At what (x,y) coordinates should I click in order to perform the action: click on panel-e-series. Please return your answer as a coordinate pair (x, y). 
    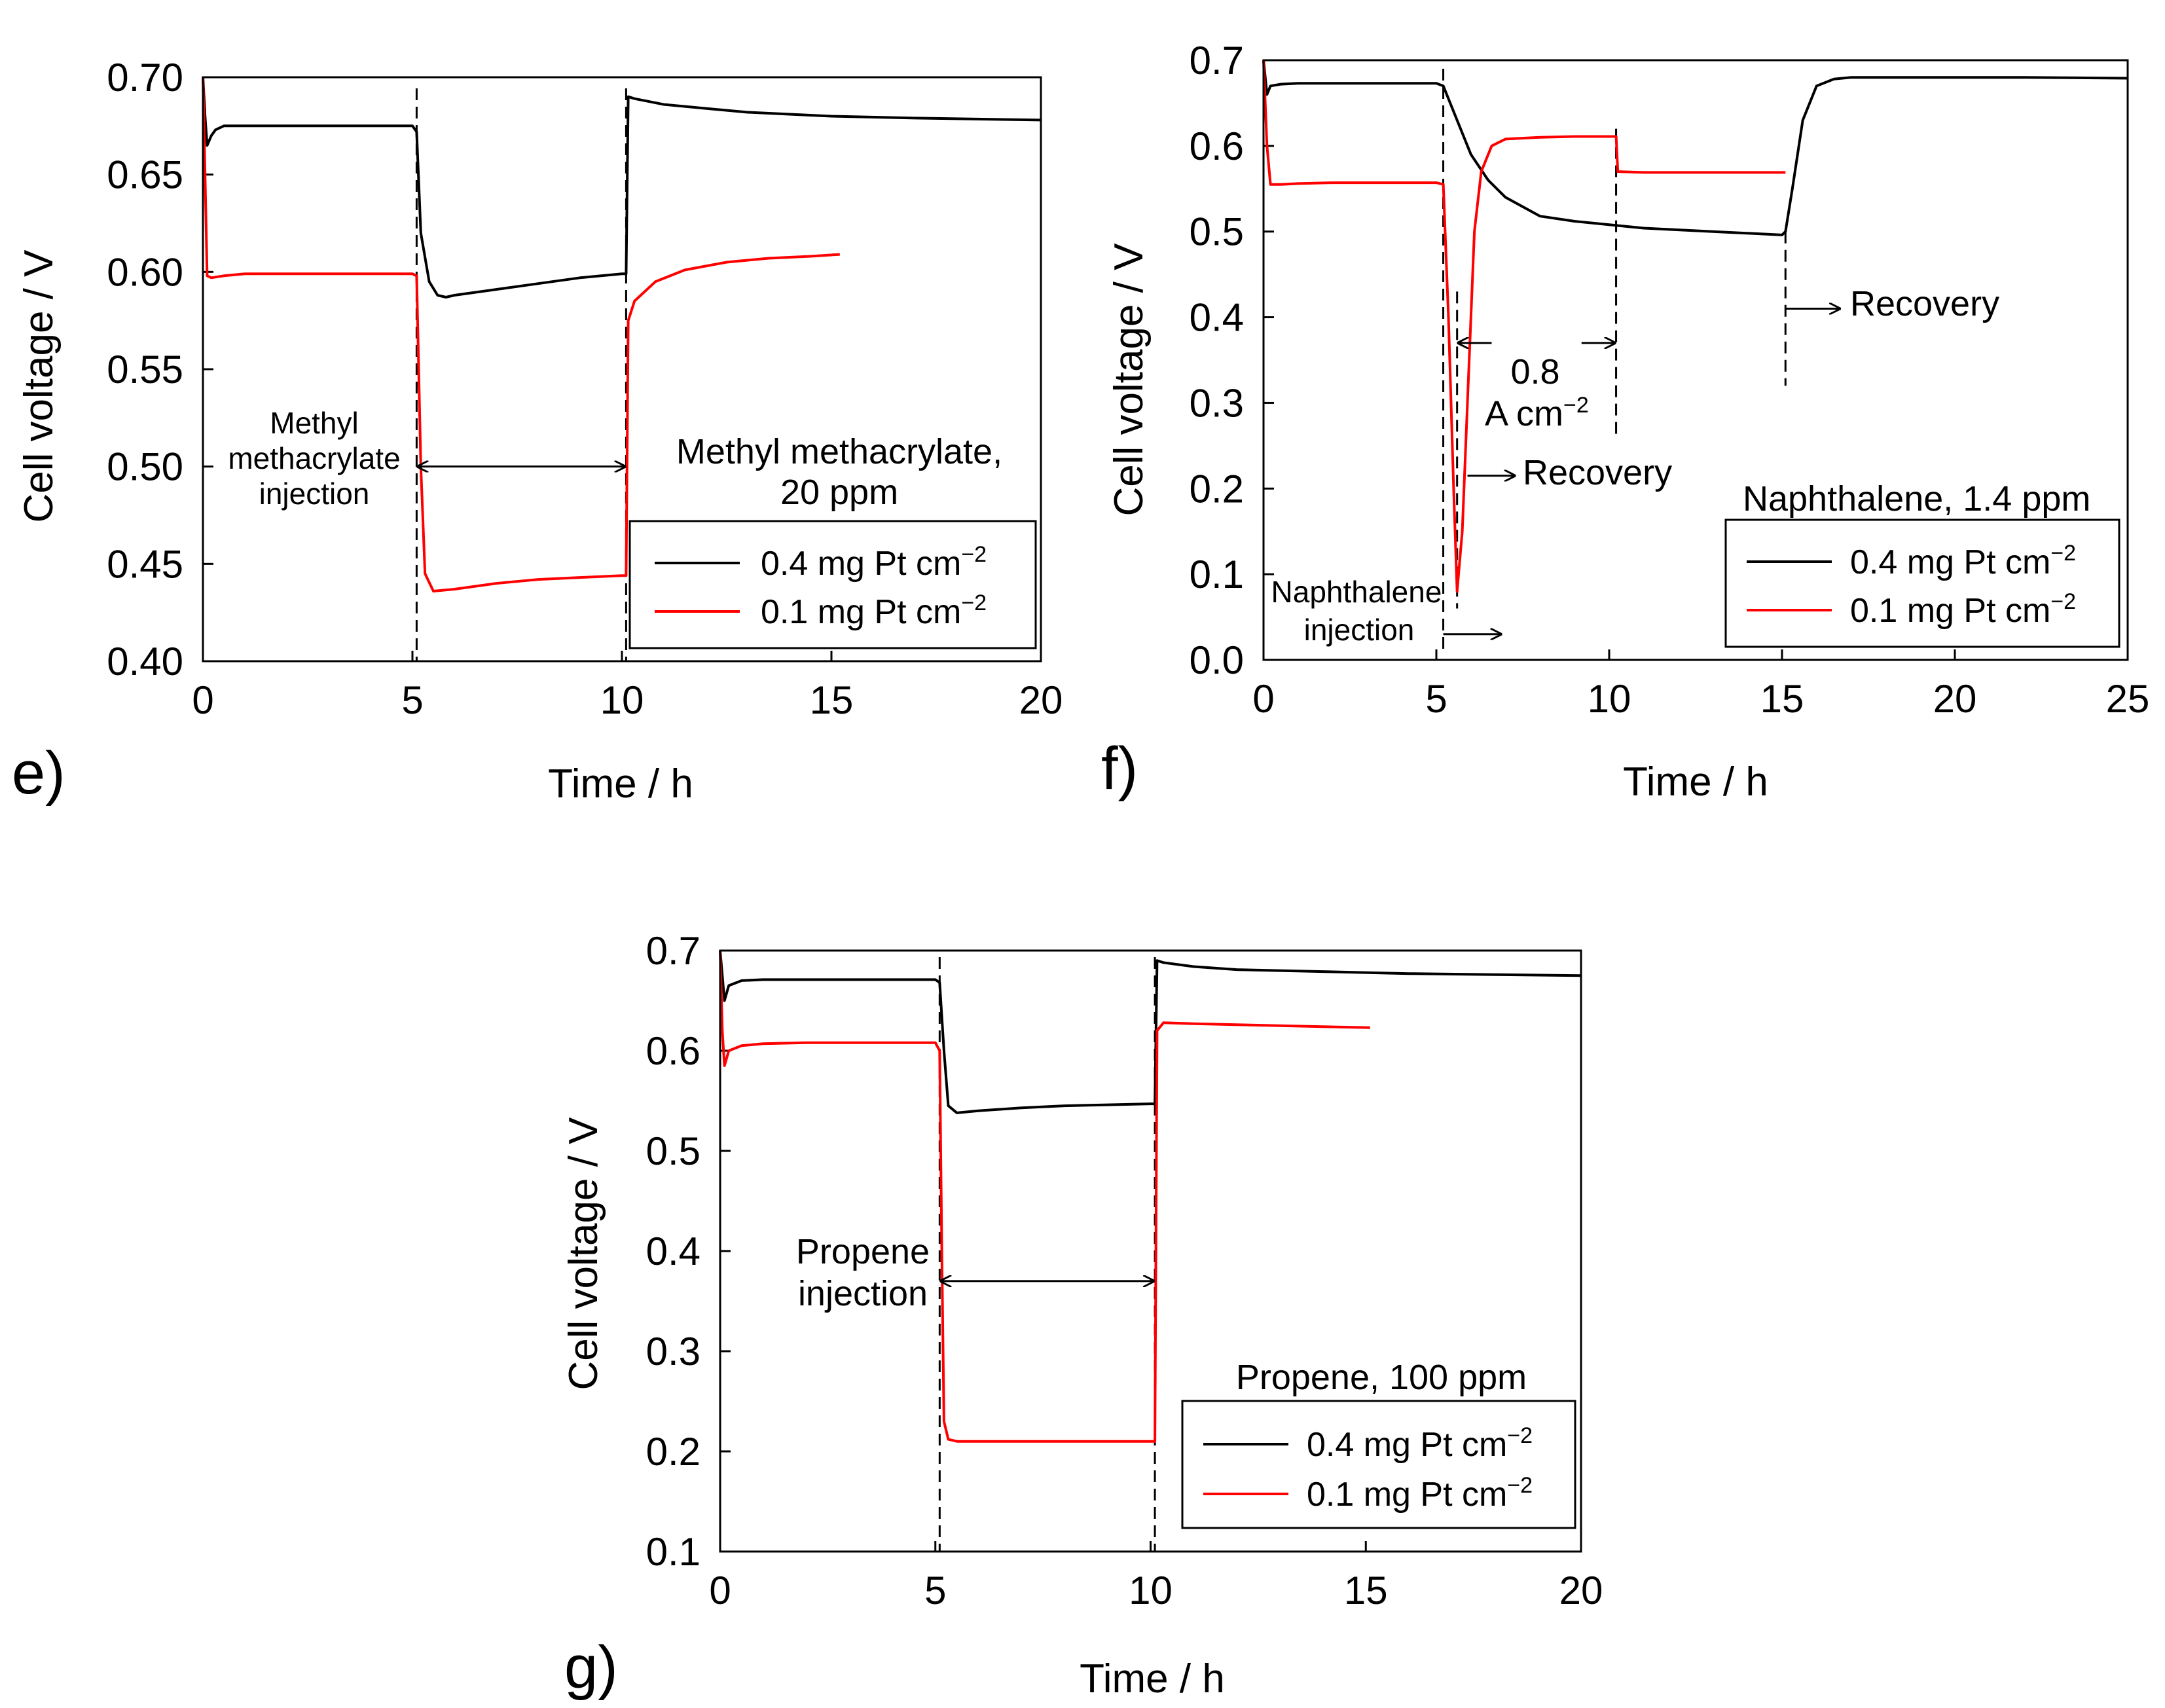
    Looking at the image, I should click on (622, 334).